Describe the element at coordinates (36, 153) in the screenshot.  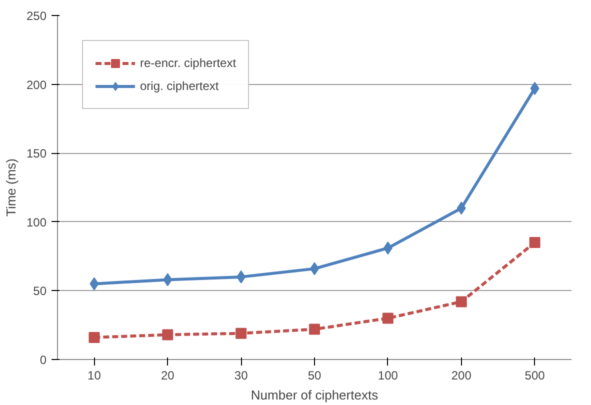
I see `y-tick-label: 150` at that location.